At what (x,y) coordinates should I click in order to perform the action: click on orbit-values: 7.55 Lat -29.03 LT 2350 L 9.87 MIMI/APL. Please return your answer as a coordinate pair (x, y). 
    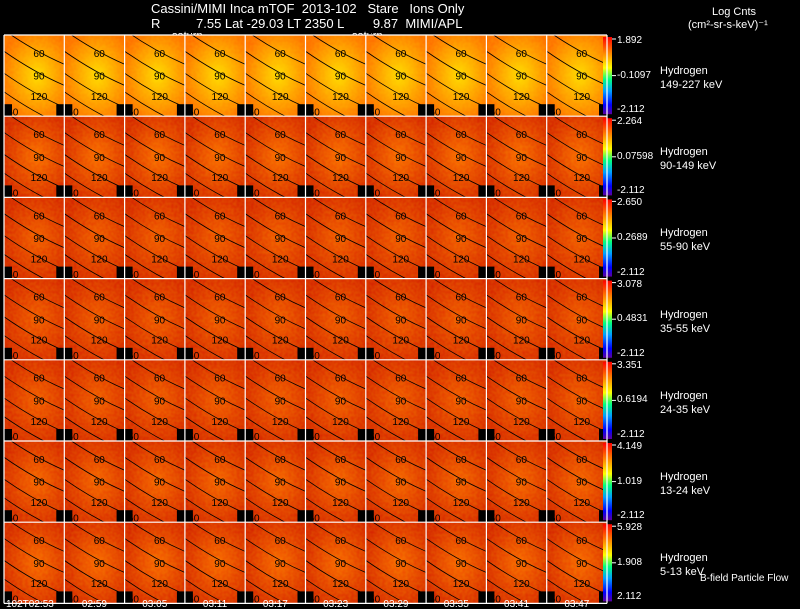
    Looking at the image, I should click on (329, 23).